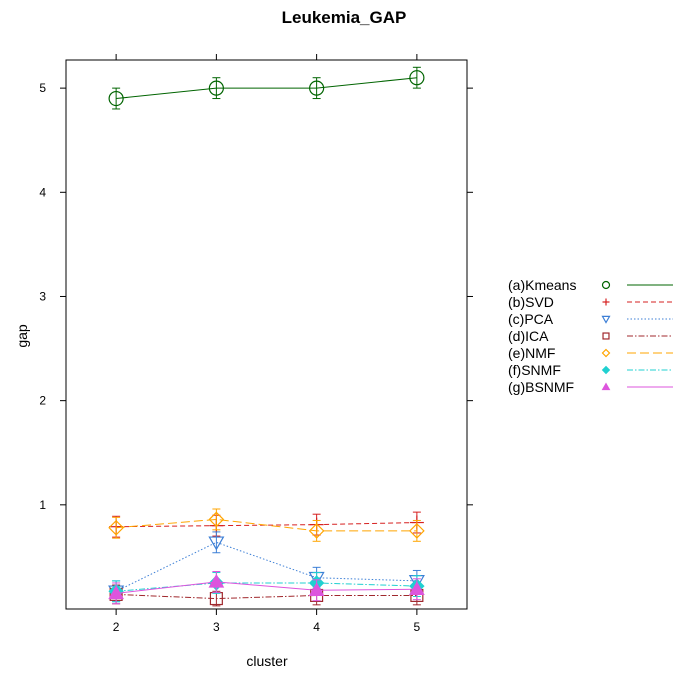  I want to click on x-tick-label: 5, so click(417, 627).